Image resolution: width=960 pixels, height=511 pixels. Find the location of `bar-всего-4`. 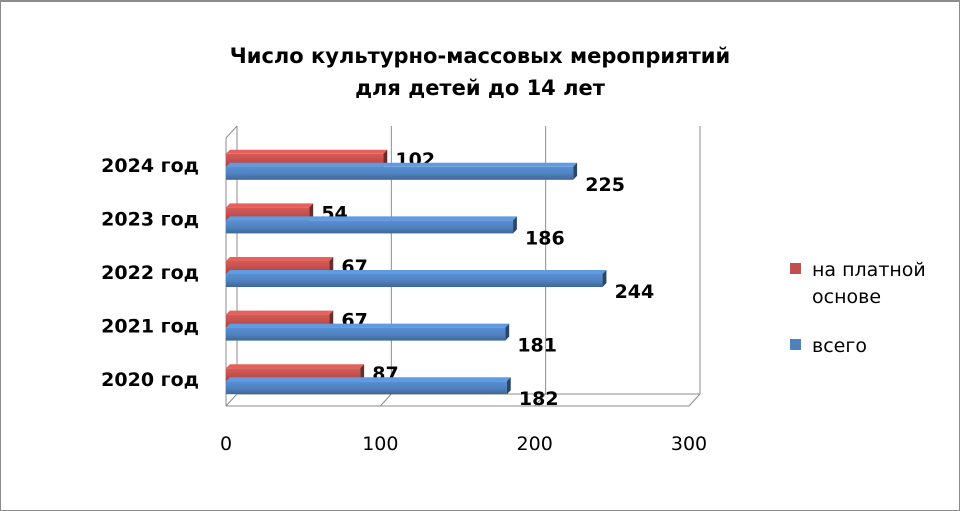

bar-всего-4 is located at coordinates (402, 171).